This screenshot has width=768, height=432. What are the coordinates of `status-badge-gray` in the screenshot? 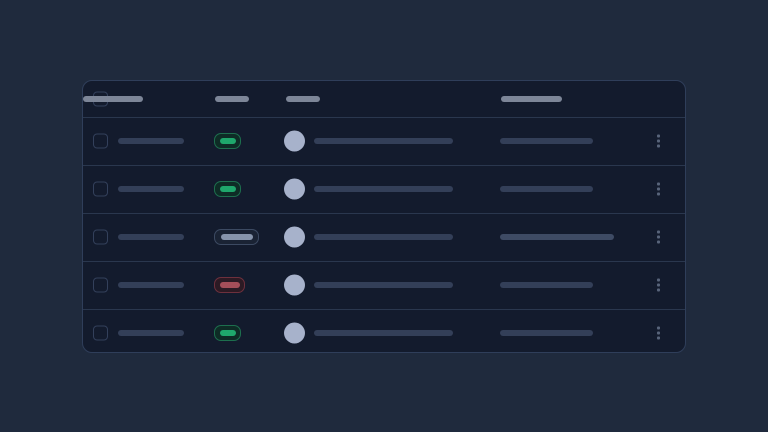 It's located at (236, 237).